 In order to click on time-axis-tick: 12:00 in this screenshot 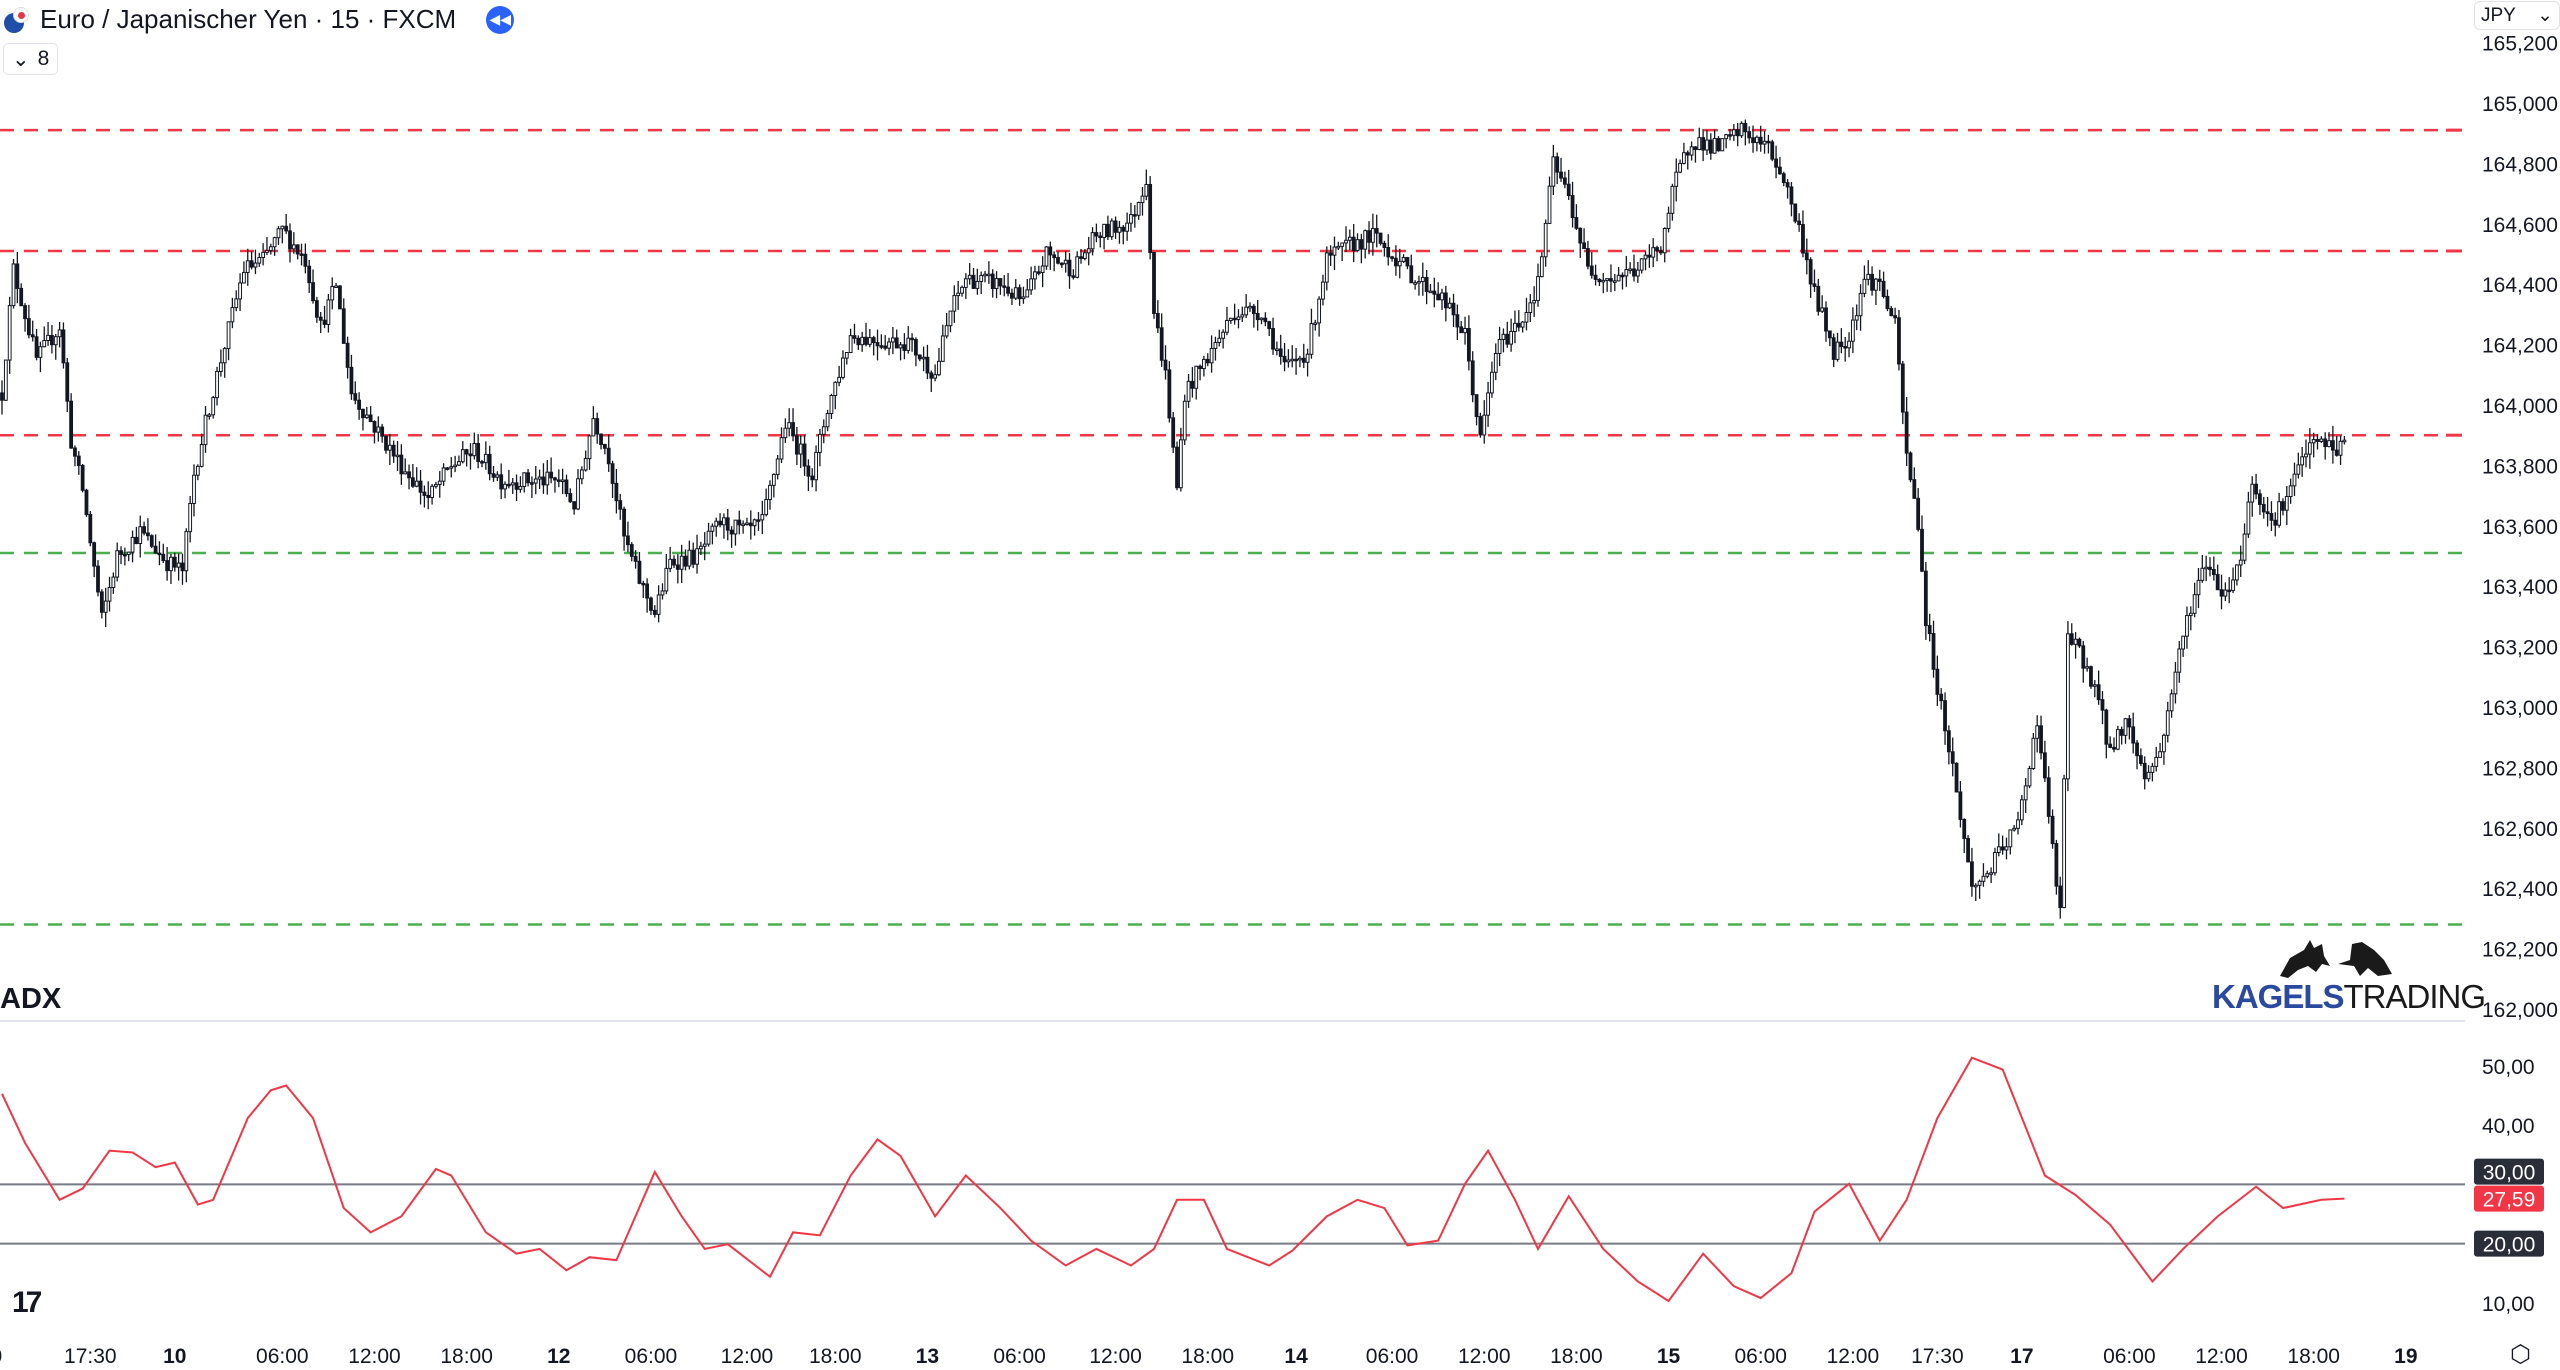, I will do `click(1853, 1356)`.